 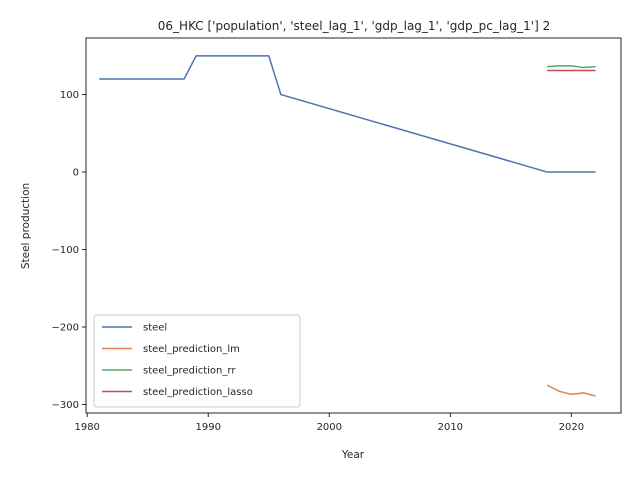 I want to click on series-line-steel_prediction_lm, so click(x=571, y=390).